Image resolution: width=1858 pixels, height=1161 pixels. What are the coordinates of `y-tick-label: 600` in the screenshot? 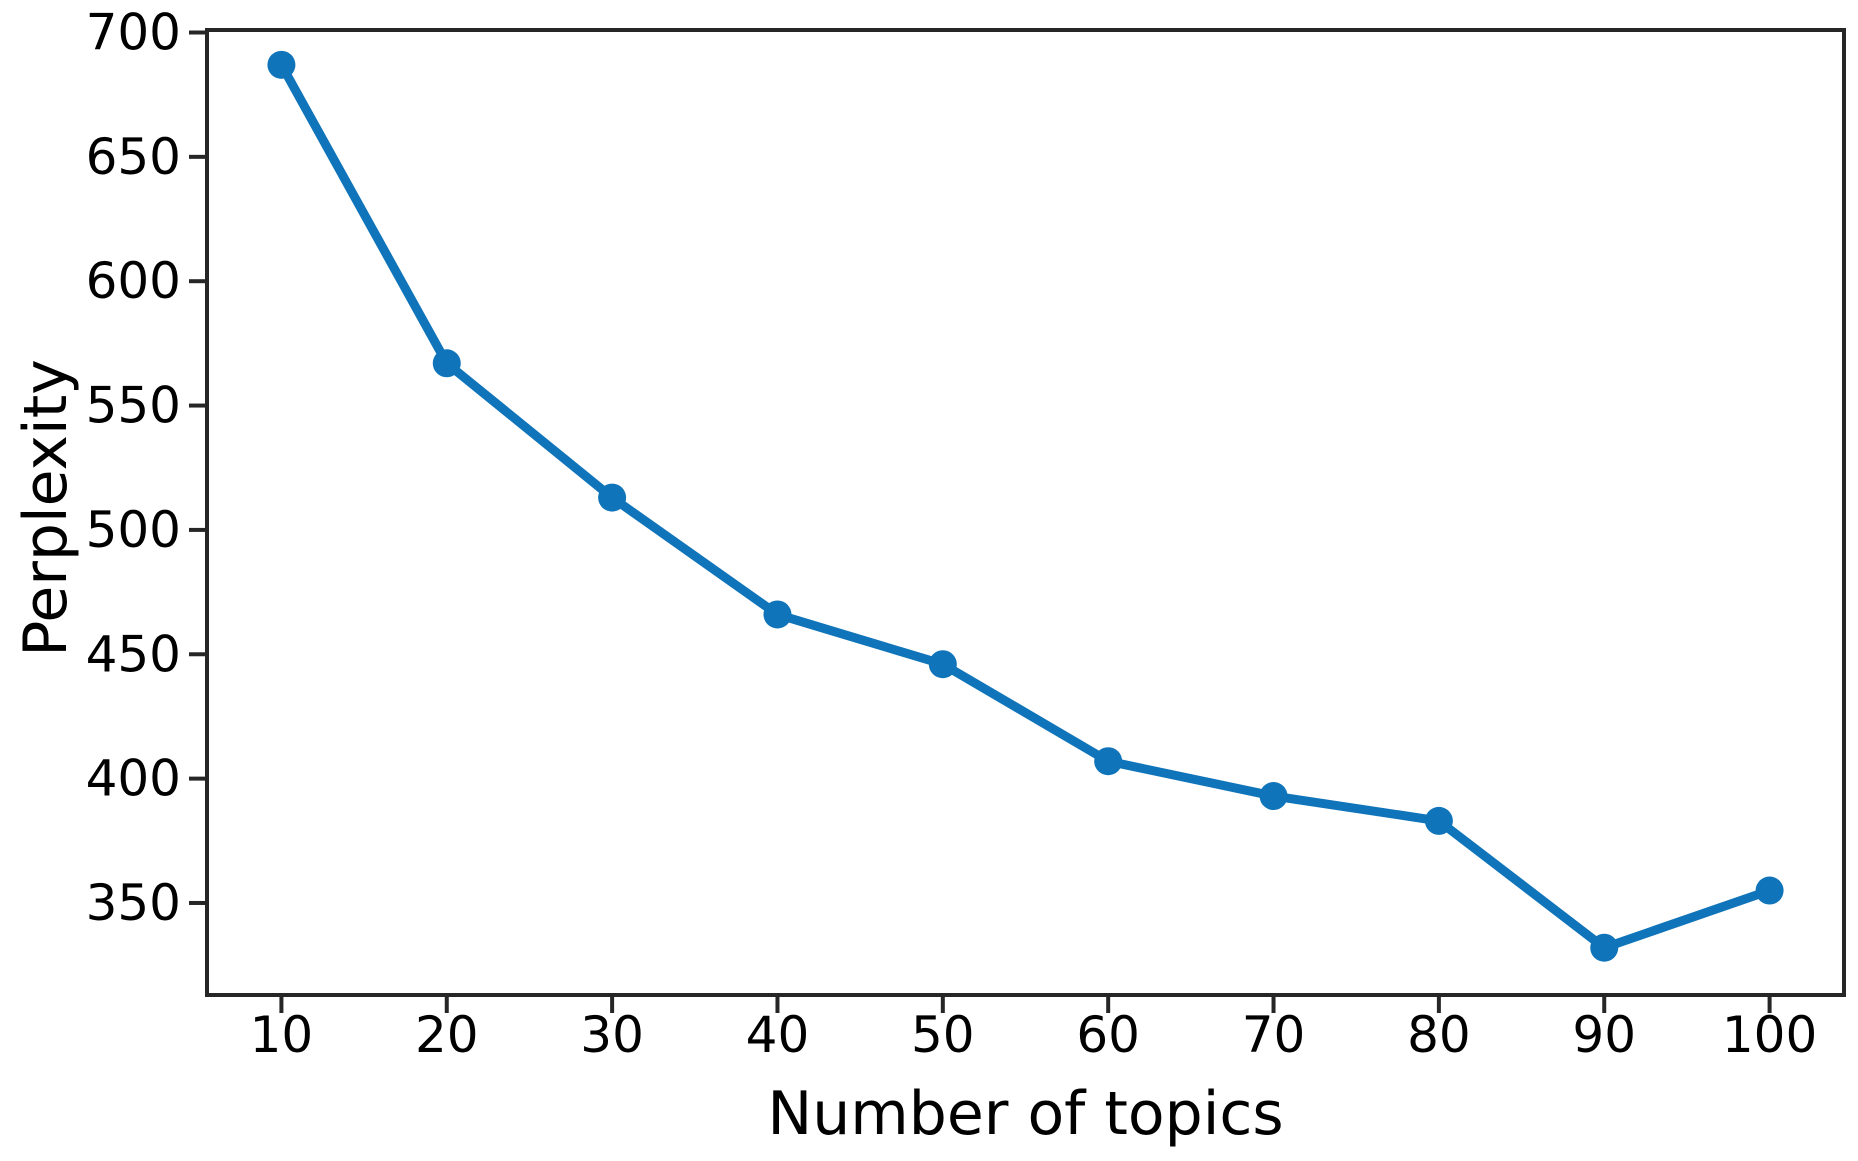 It's located at (133, 281).